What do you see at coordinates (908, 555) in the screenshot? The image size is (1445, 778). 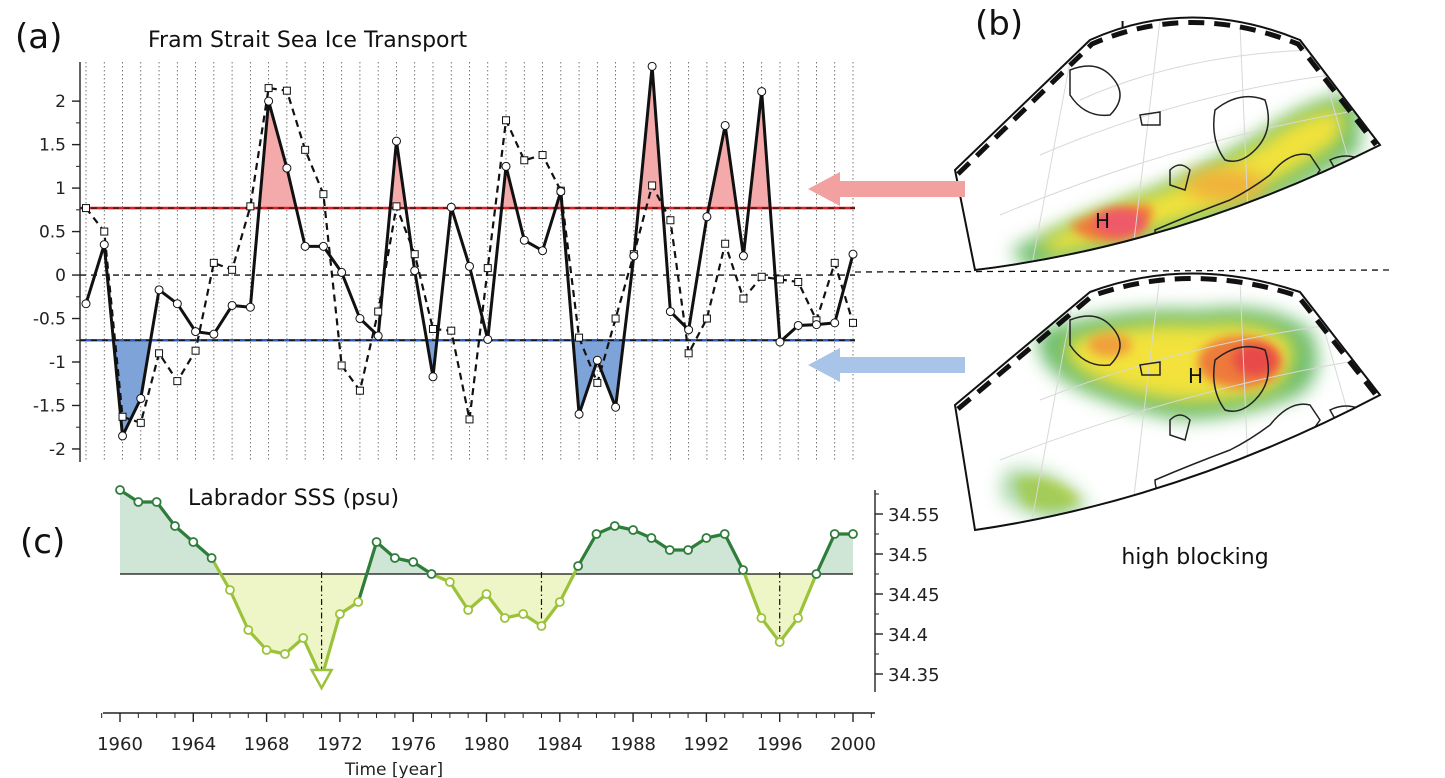 I see `sss-y-tick-label: 34.5` at bounding box center [908, 555].